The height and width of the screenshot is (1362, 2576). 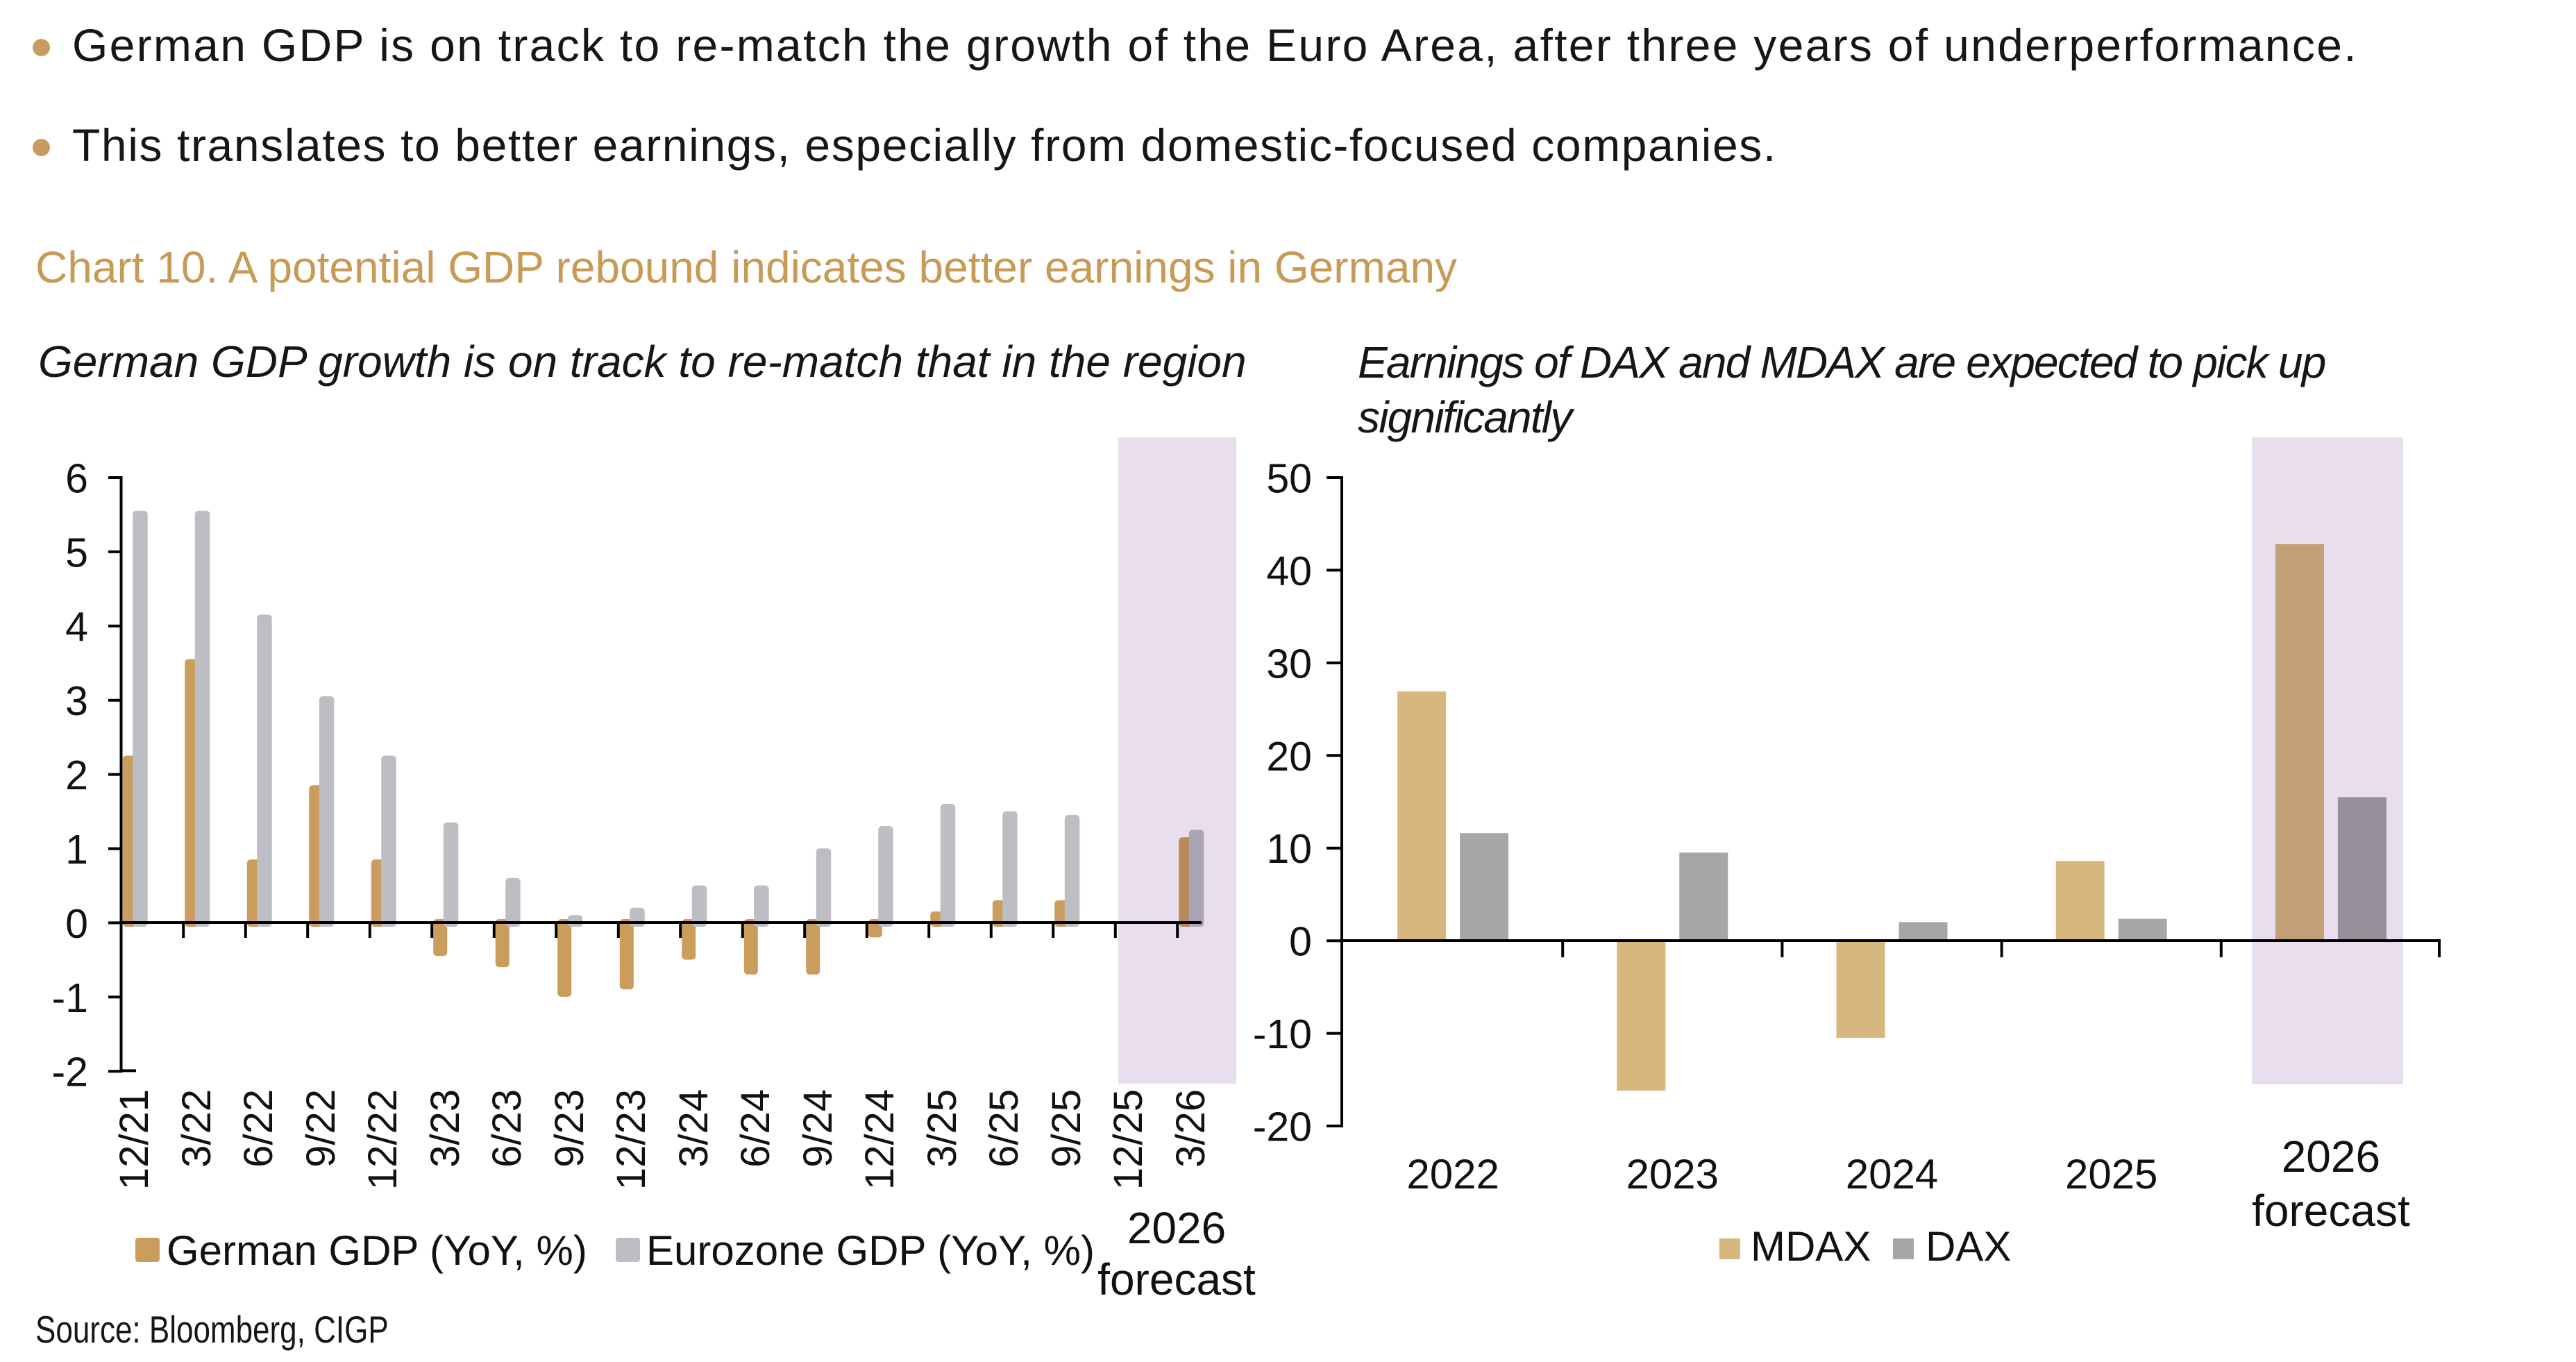 I want to click on svg-text: 6, so click(x=76, y=479).